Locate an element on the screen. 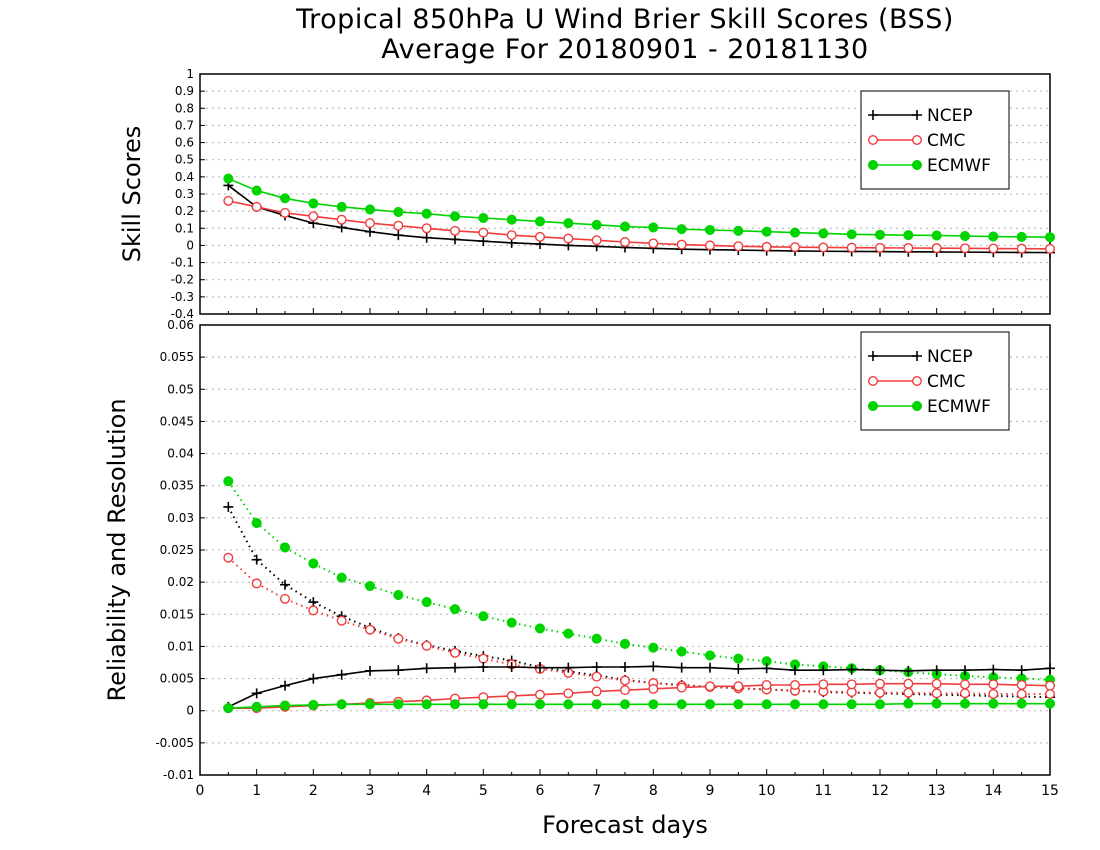 The height and width of the screenshot is (850, 1100). x-tick-label: 13 is located at coordinates (937, 791).